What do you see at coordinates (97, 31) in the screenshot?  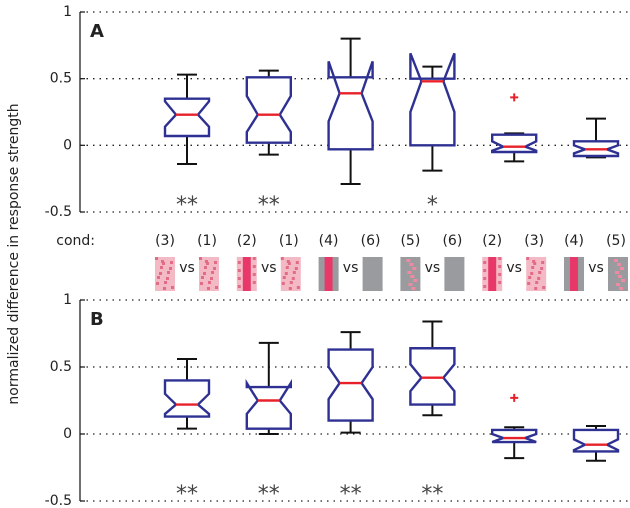 I see `panel-label: A` at bounding box center [97, 31].